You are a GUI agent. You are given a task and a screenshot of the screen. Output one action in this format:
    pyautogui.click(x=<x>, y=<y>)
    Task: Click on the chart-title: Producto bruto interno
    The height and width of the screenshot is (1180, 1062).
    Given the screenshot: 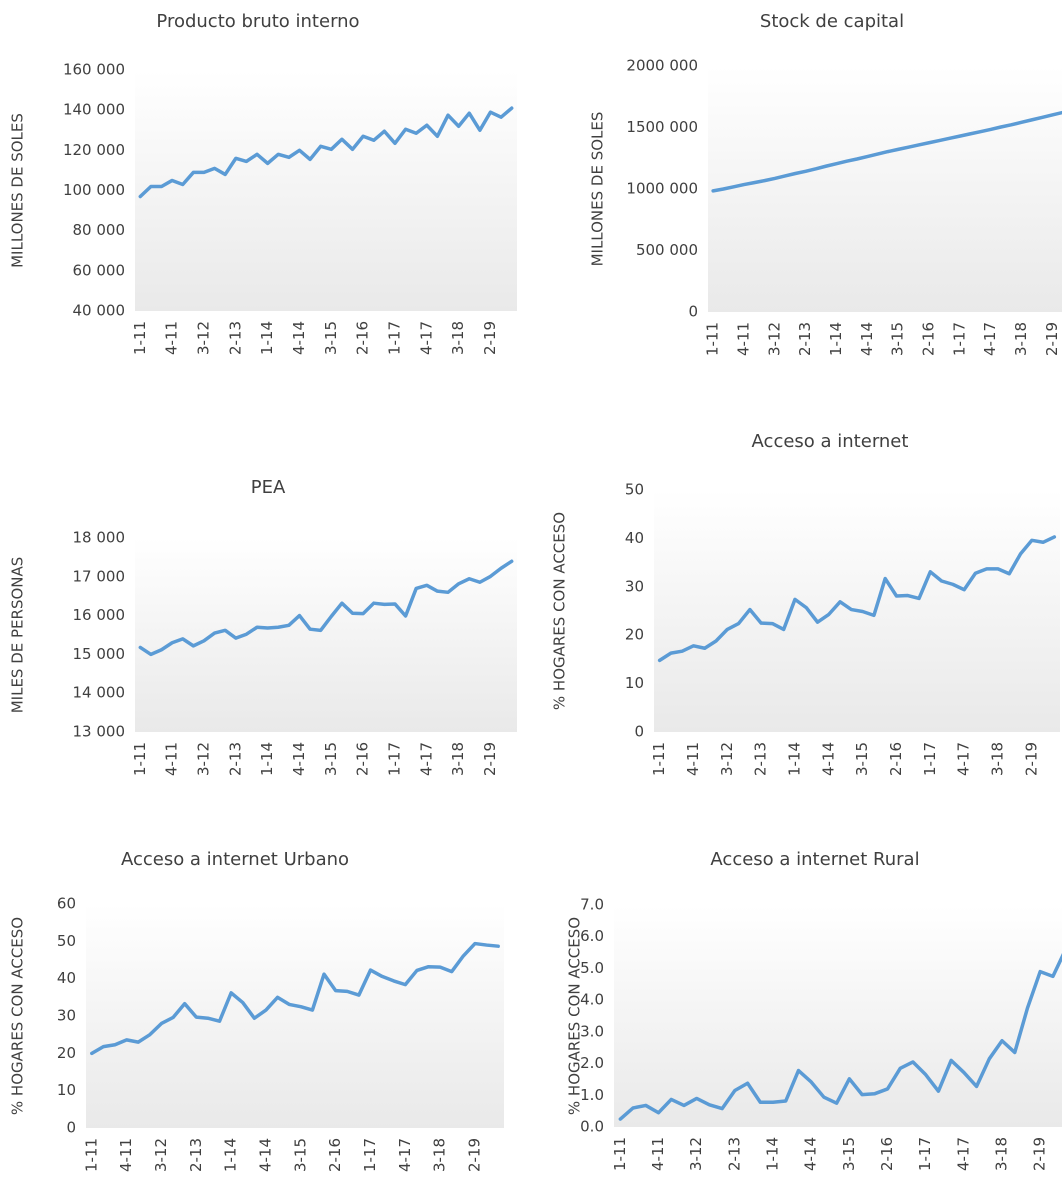 What is the action you would take?
    pyautogui.click(x=257, y=21)
    